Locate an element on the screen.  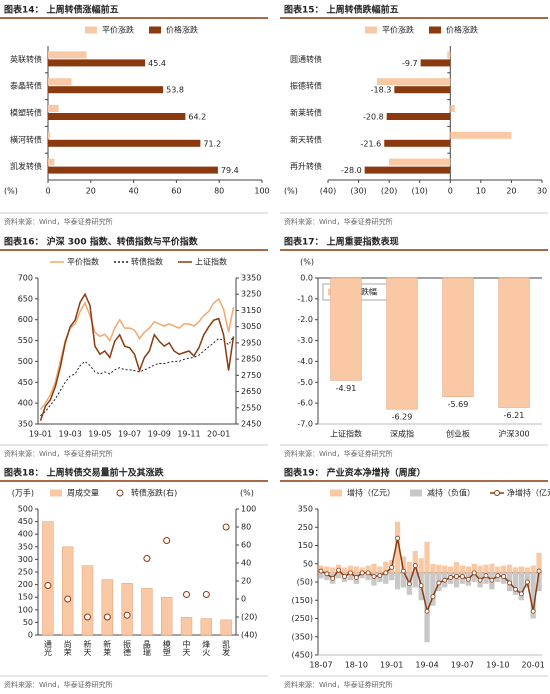
x-tick-label: 0 is located at coordinates (47, 191).